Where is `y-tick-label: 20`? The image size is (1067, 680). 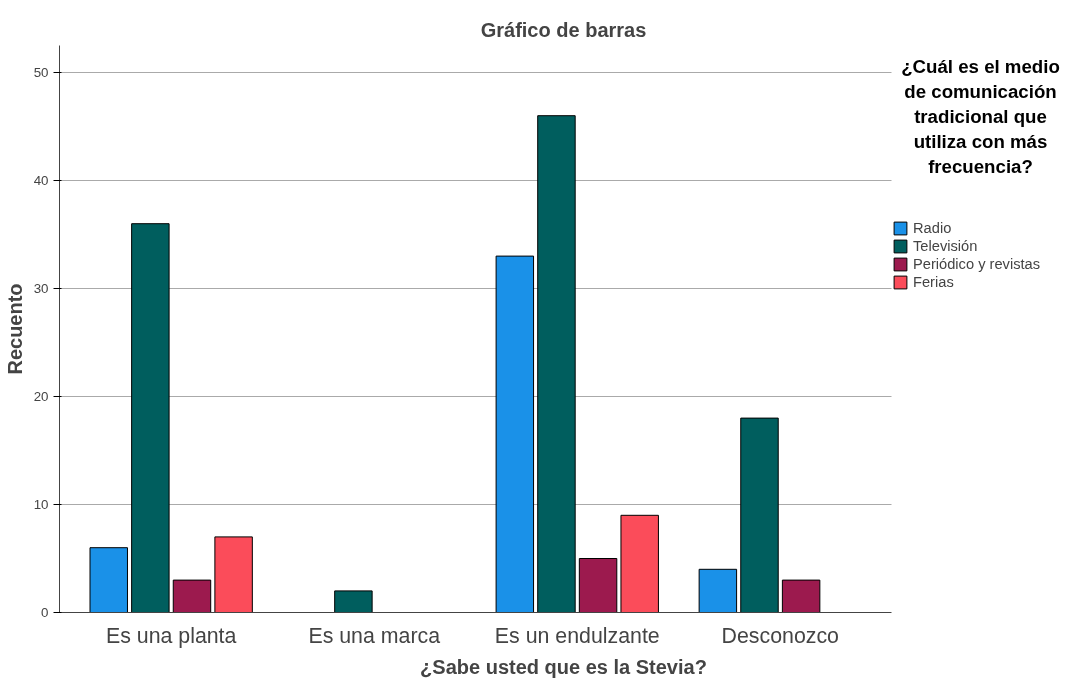 y-tick-label: 20 is located at coordinates (41, 396).